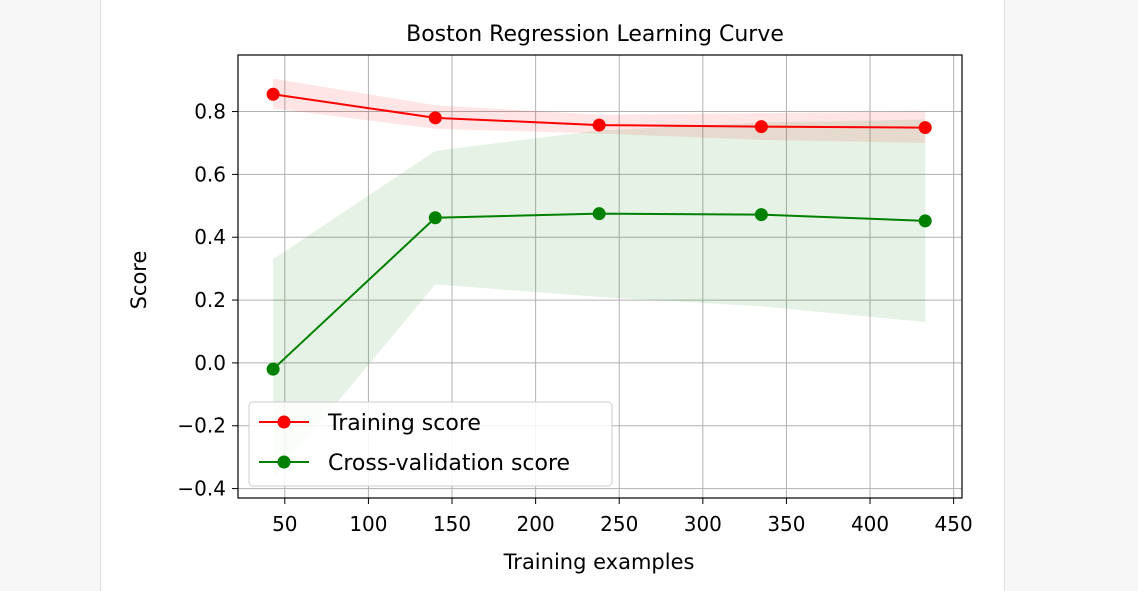 This screenshot has width=1138, height=591. Describe the element at coordinates (954, 524) in the screenshot. I see `x-tick-label: 450` at that location.